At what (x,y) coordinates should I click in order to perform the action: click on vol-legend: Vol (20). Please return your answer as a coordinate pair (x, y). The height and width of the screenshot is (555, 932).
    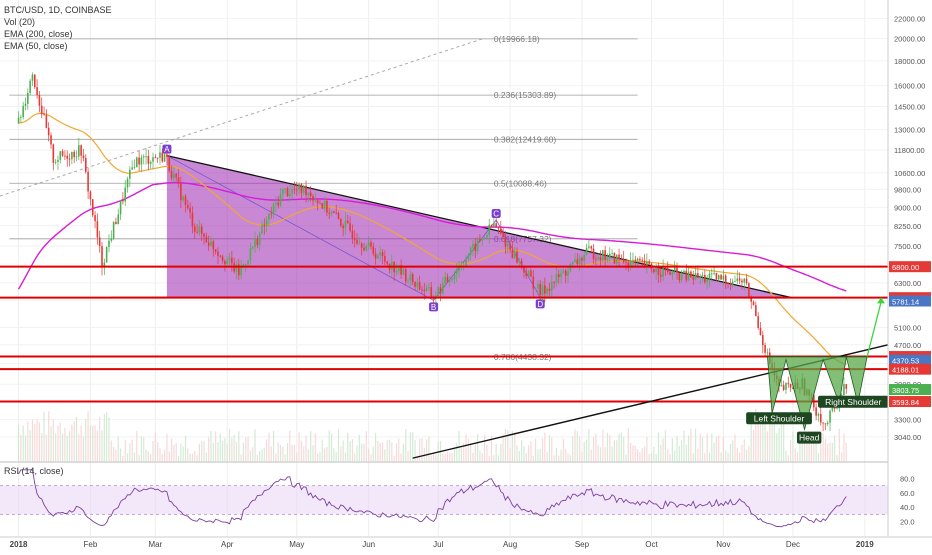
    Looking at the image, I should click on (20, 22).